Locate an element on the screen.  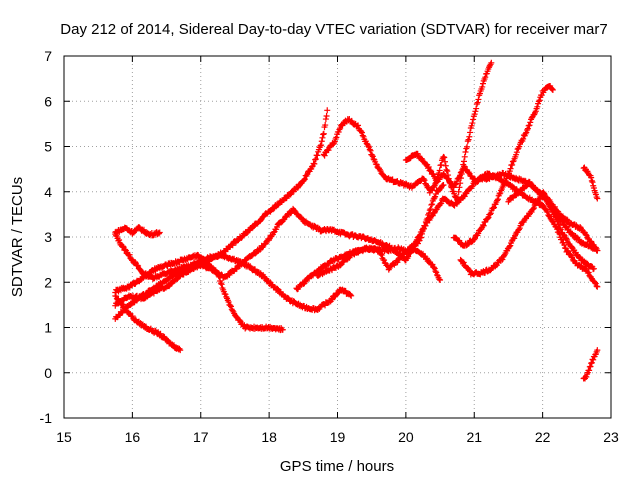
x-tick-label: 16 is located at coordinates (133, 437).